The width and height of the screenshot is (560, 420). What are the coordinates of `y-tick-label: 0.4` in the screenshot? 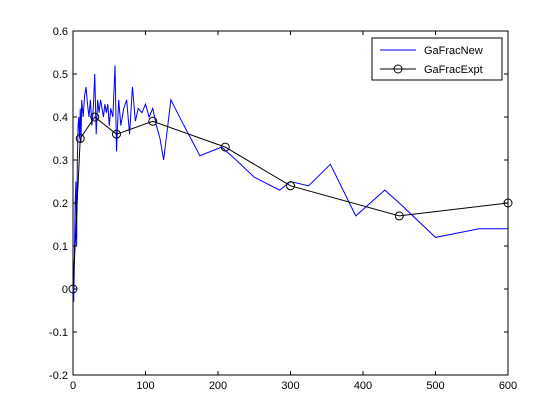 It's located at (60, 118).